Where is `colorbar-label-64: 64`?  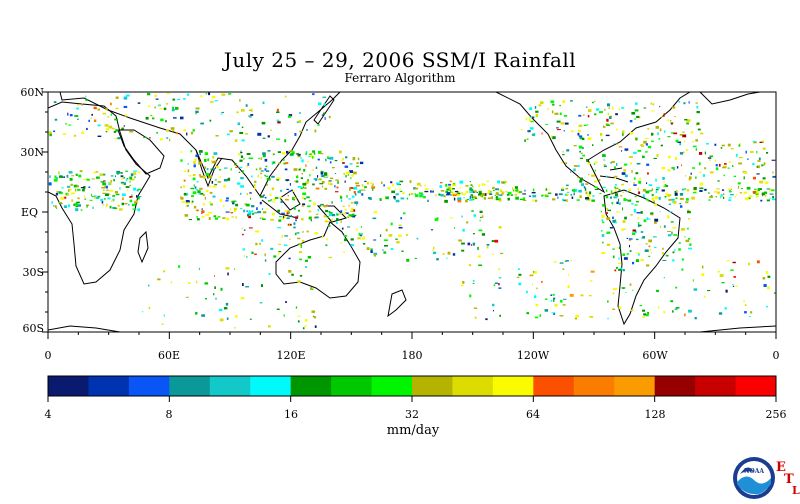
colorbar-label-64: 64 is located at coordinates (533, 414).